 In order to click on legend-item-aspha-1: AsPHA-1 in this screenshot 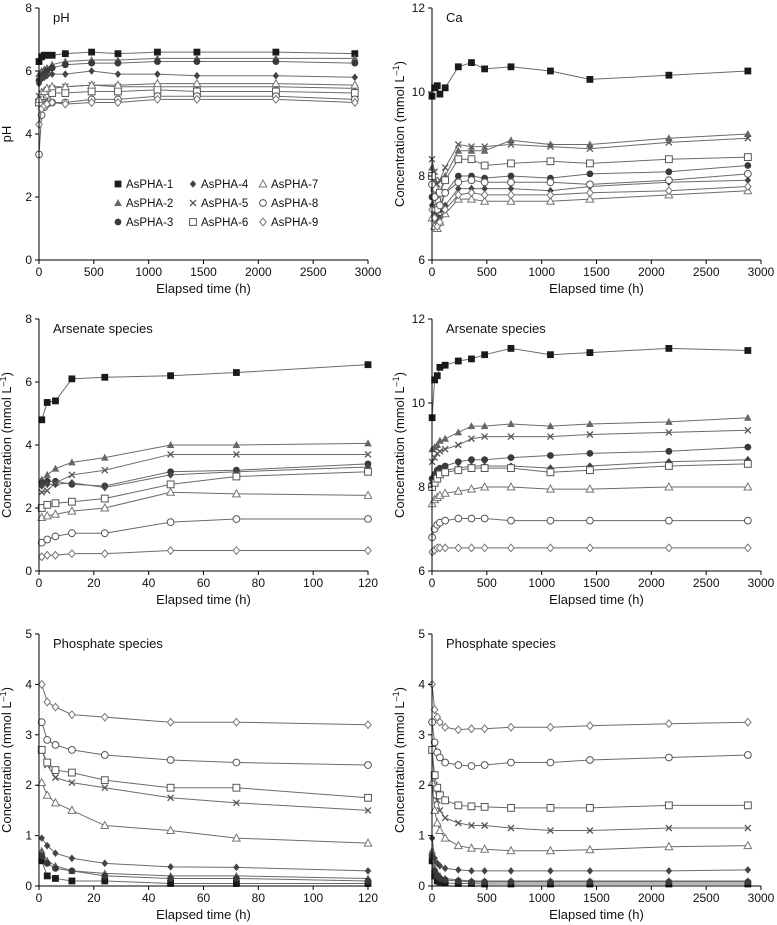, I will do `click(143, 185)`.